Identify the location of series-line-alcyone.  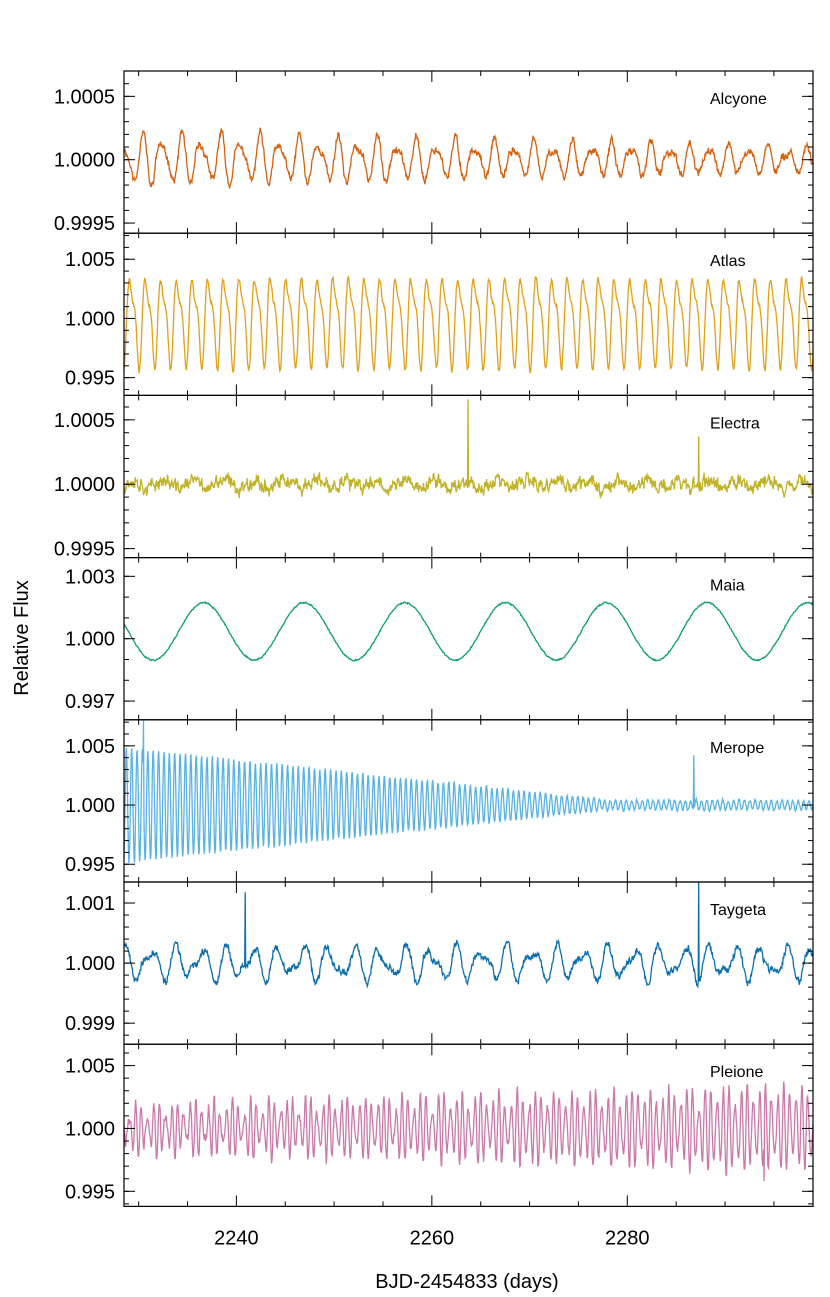
(468, 158).